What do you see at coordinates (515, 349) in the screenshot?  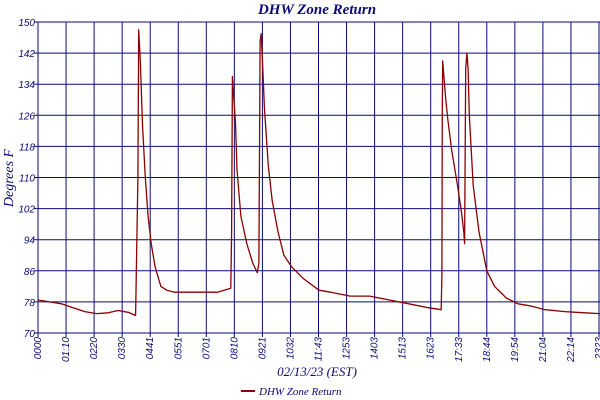 I see `x-tick-label: 19:54` at bounding box center [515, 349].